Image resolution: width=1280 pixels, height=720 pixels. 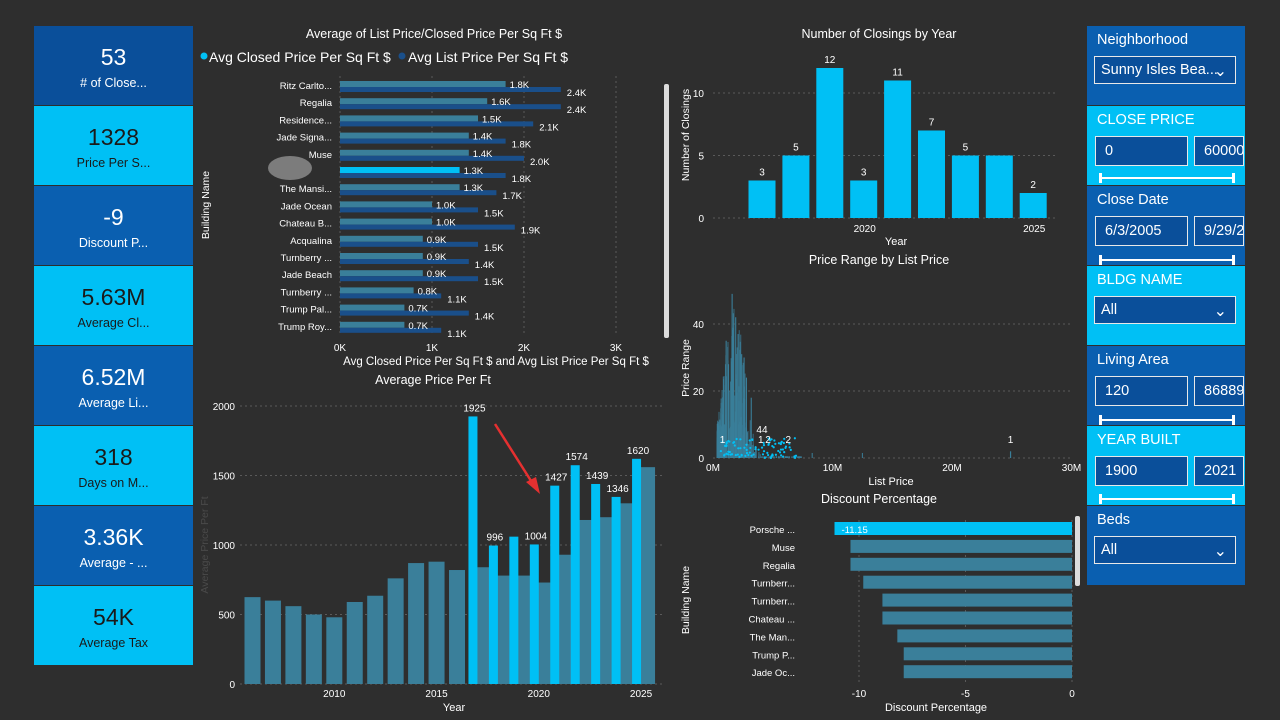 I want to click on data-label-closed: 0.8K, so click(x=428, y=291).